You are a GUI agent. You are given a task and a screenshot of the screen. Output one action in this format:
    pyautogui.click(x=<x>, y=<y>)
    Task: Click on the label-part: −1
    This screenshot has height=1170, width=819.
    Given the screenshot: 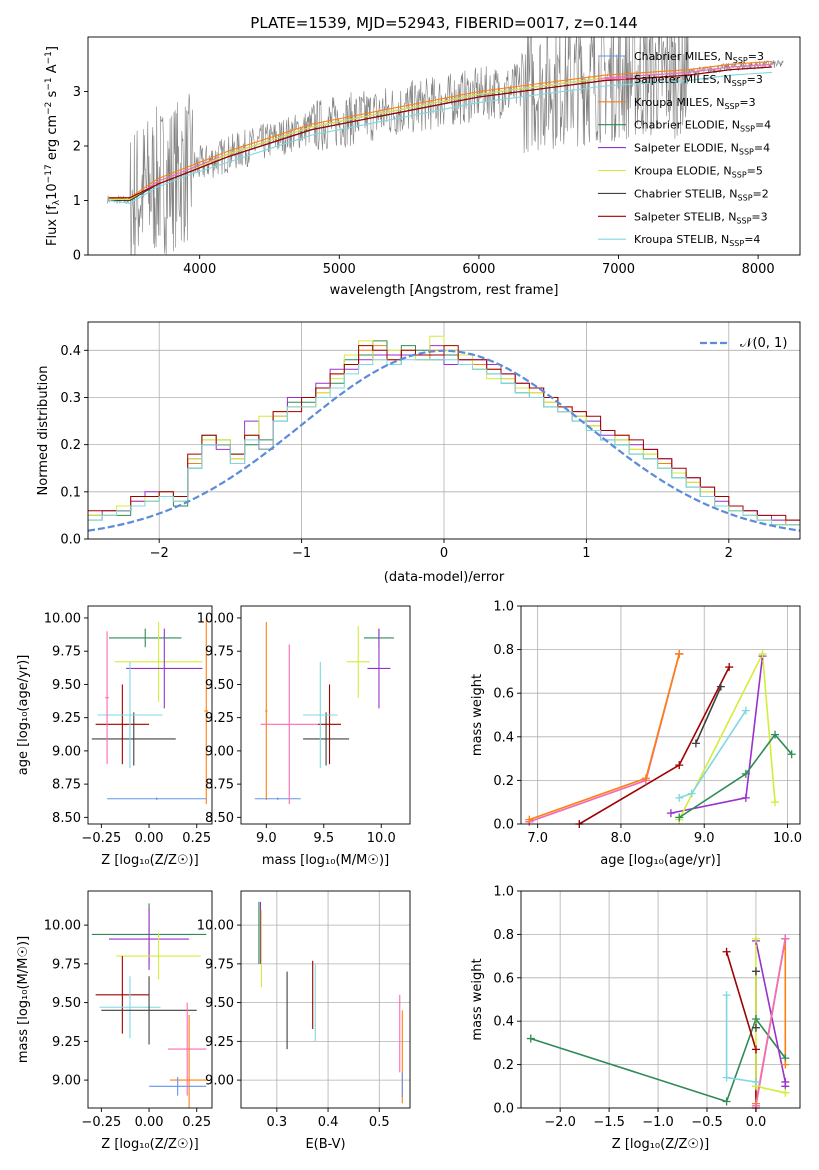 What is the action you would take?
    pyautogui.click(x=49, y=83)
    